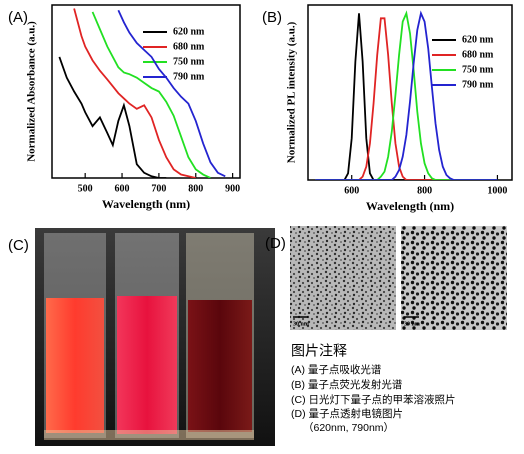 The image size is (524, 454). I want to click on caption-item: (B) 量子点荧光发射光谱, so click(347, 384).